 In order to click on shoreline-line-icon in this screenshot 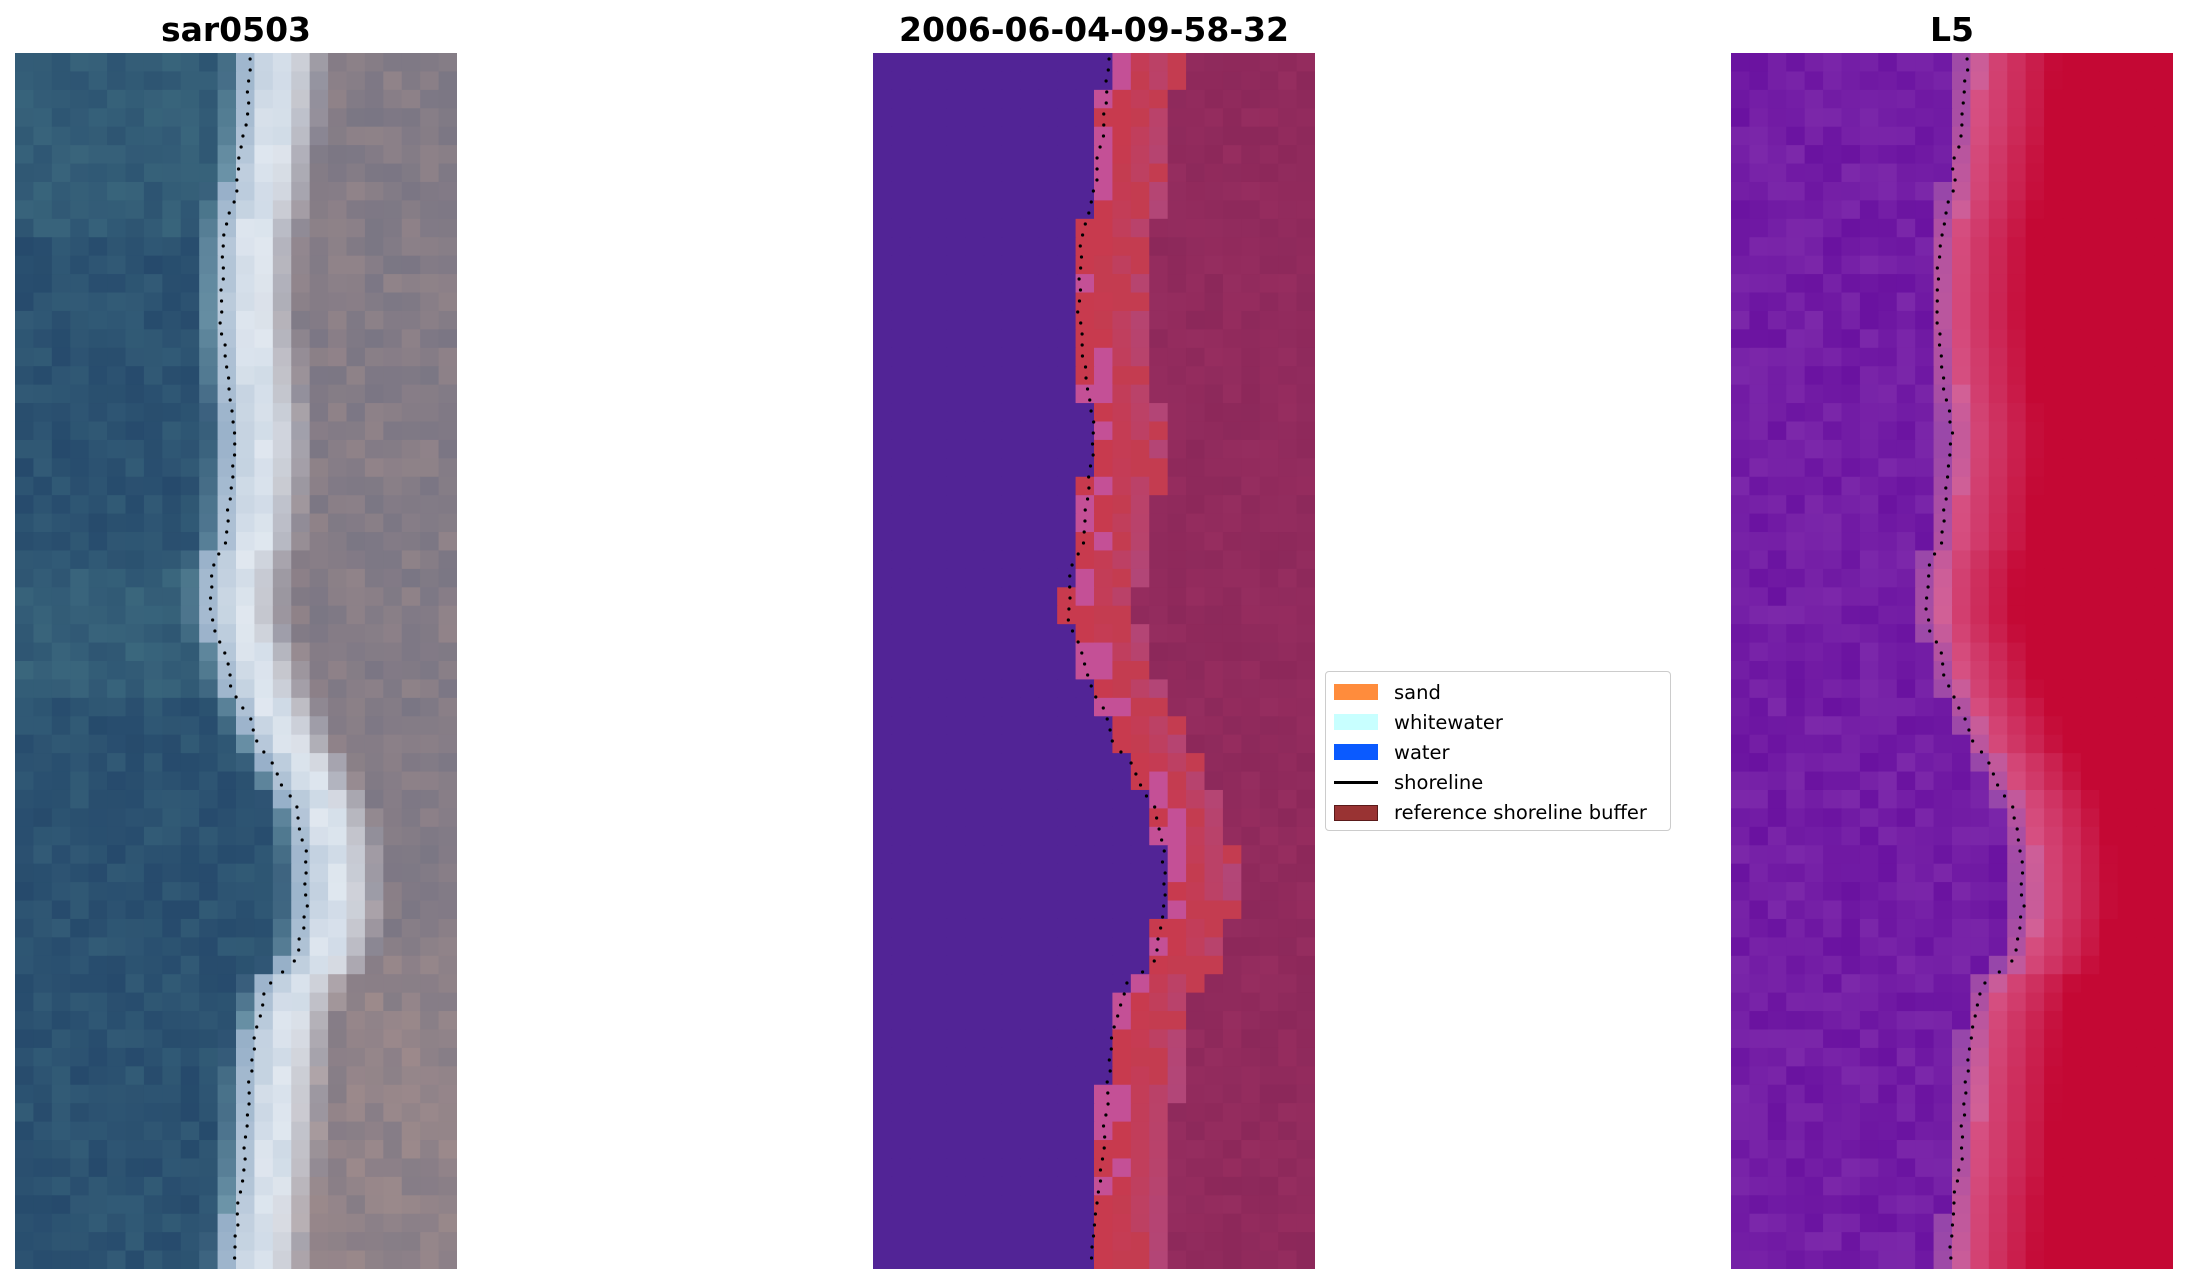, I will do `click(1356, 783)`.